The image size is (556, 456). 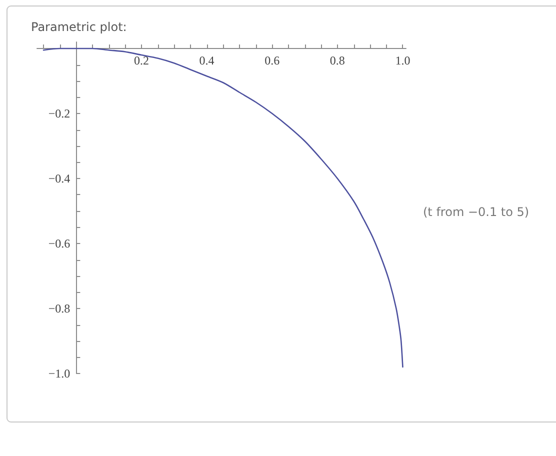 What do you see at coordinates (59, 113) in the screenshot?
I see `y-tick-label: −0.2` at bounding box center [59, 113].